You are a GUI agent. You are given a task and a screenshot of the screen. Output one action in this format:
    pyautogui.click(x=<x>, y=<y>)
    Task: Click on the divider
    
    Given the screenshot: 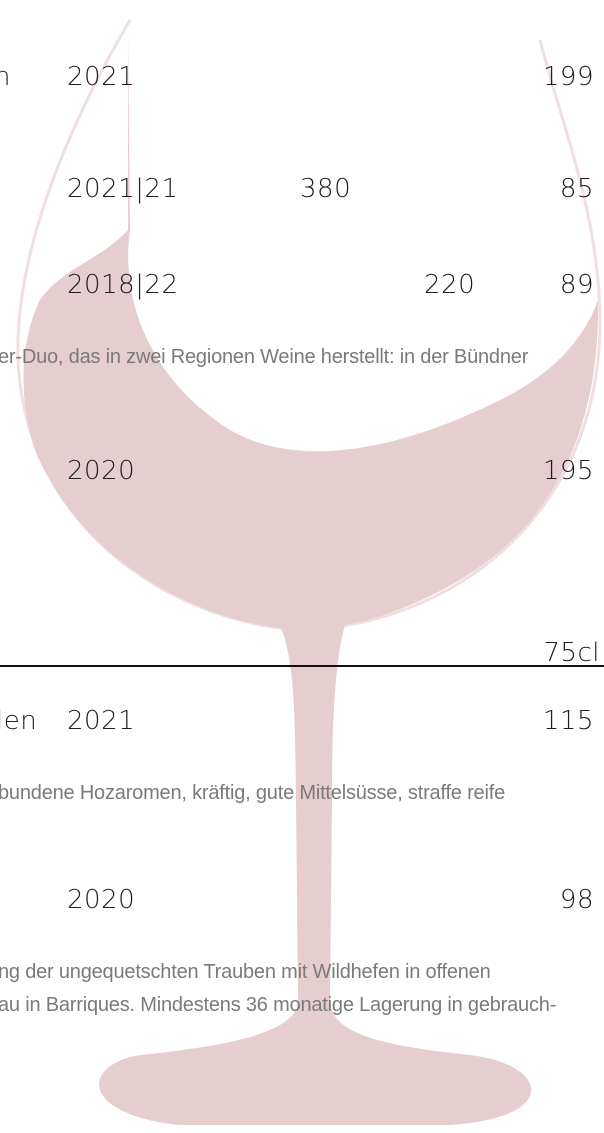 What is the action you would take?
    pyautogui.click(x=302, y=666)
    